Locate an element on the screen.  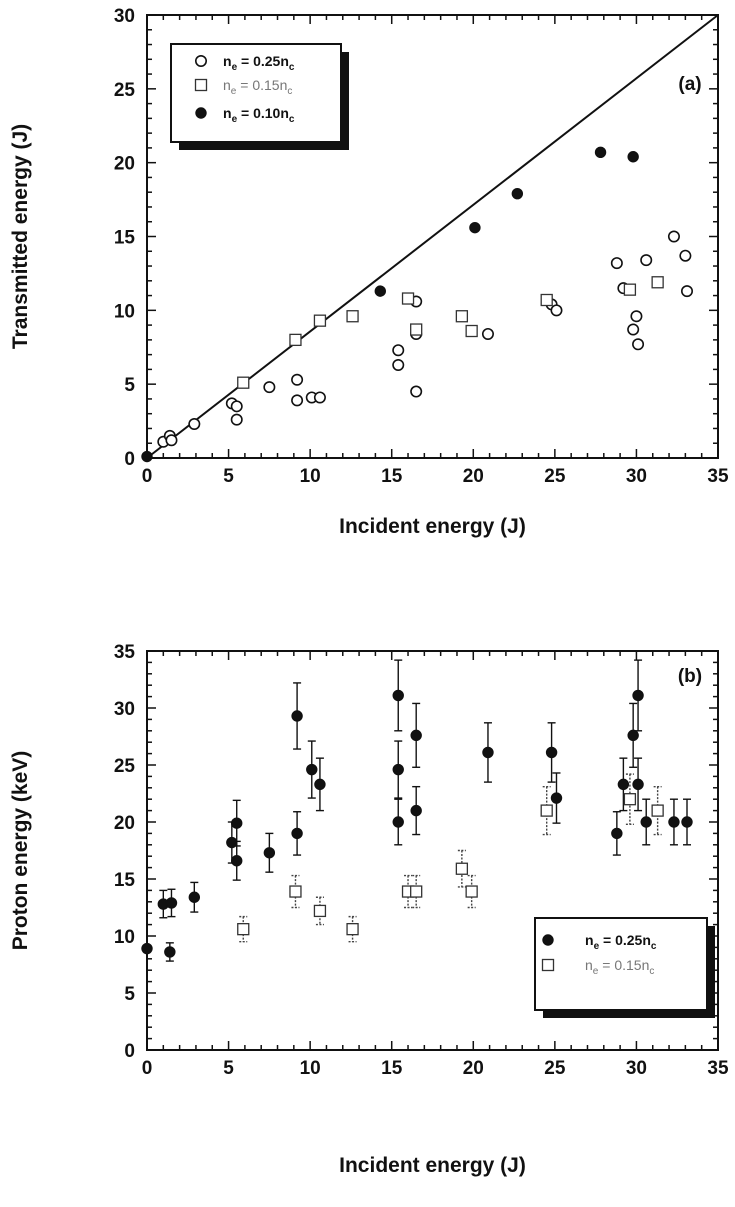
y-axis-label: Transmitted energy (J) is located at coordinates (20, 236).